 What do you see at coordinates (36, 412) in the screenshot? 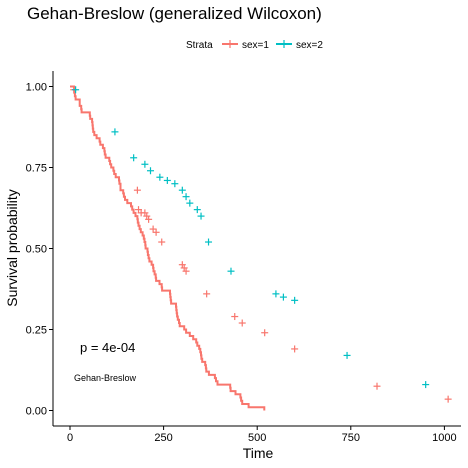
I see `y-tick-label: 0.00` at bounding box center [36, 412].